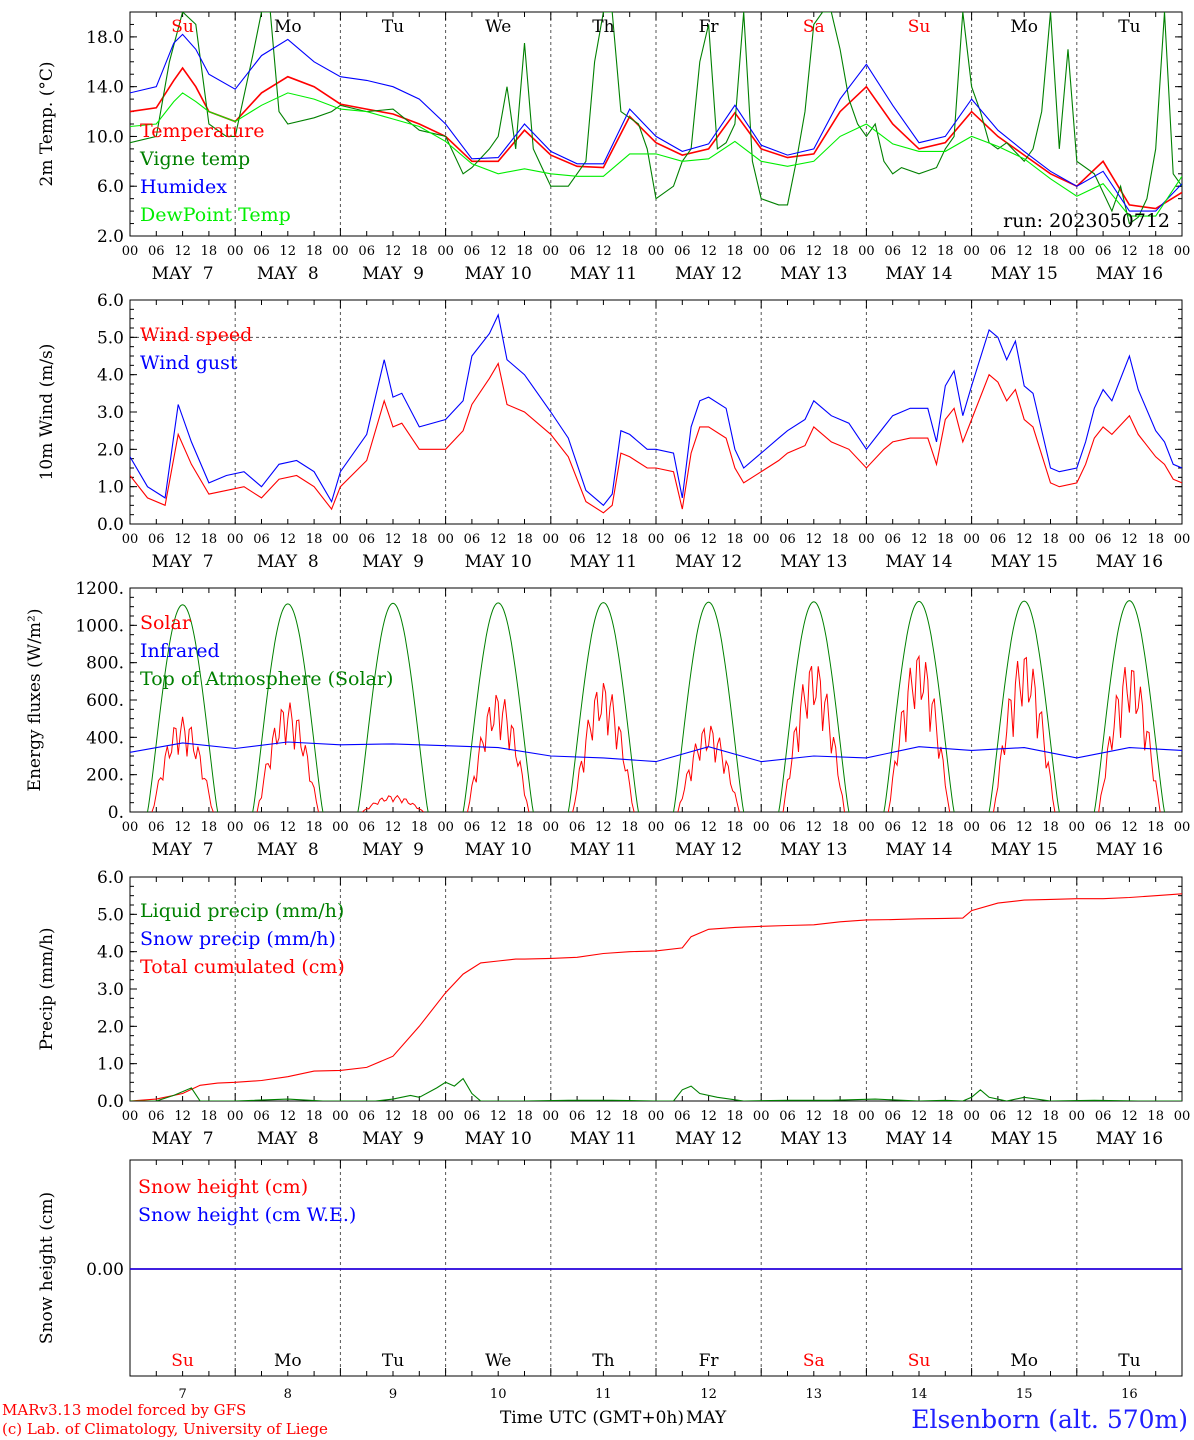 This screenshot has width=1194, height=1440. I want to click on day-number-label: 13, so click(814, 1394).